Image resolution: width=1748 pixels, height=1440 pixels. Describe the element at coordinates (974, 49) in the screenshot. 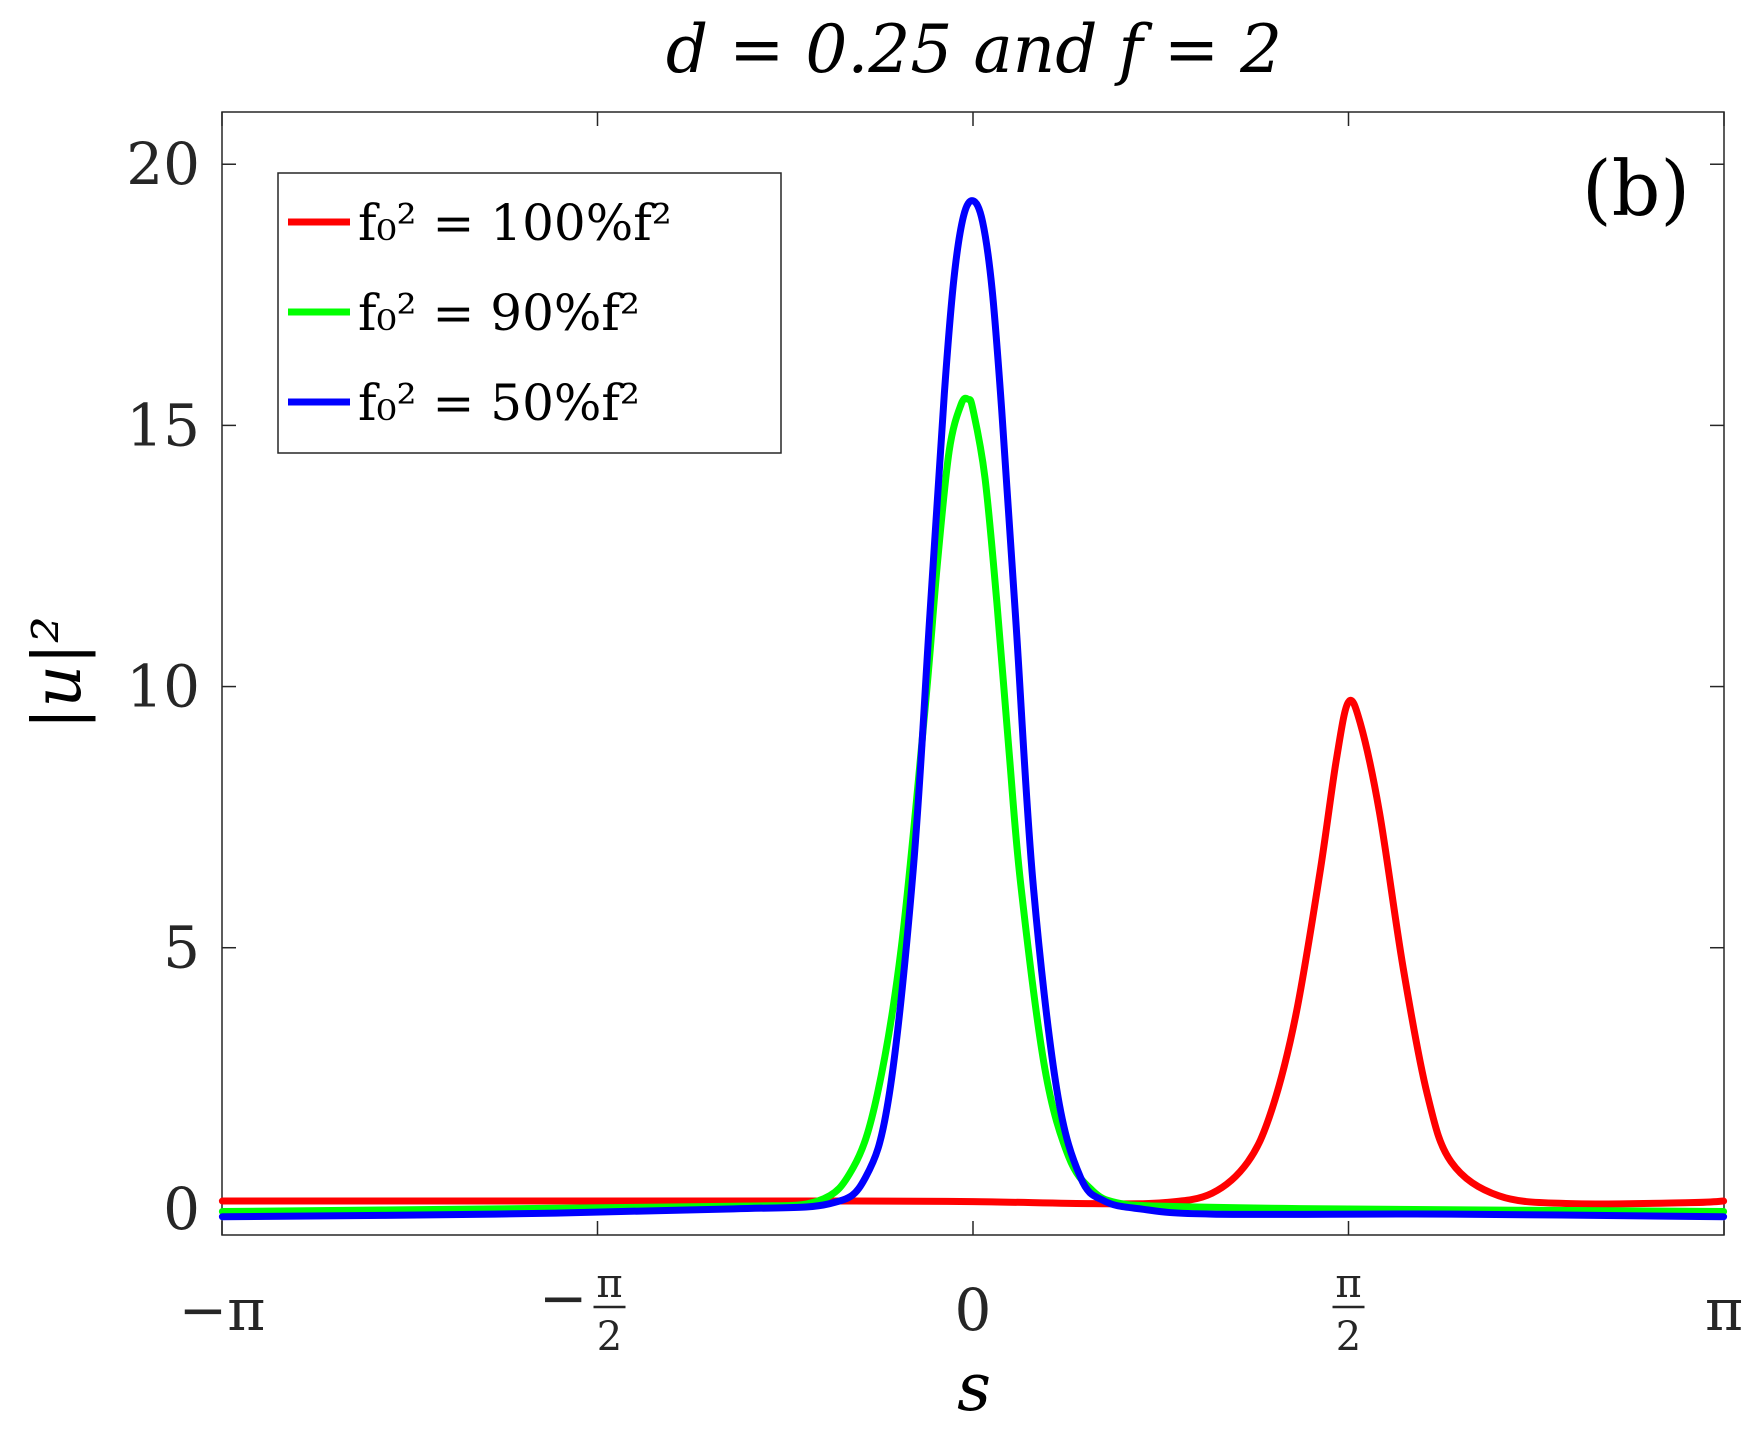

I see `chart-title: d = 0.25 and f = 2` at that location.